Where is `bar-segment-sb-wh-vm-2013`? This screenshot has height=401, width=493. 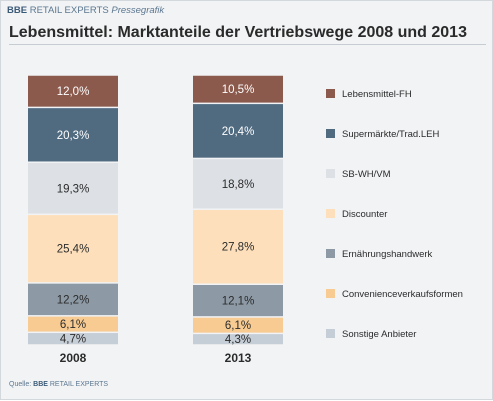 bar-segment-sb-wh-vm-2013 is located at coordinates (238, 184).